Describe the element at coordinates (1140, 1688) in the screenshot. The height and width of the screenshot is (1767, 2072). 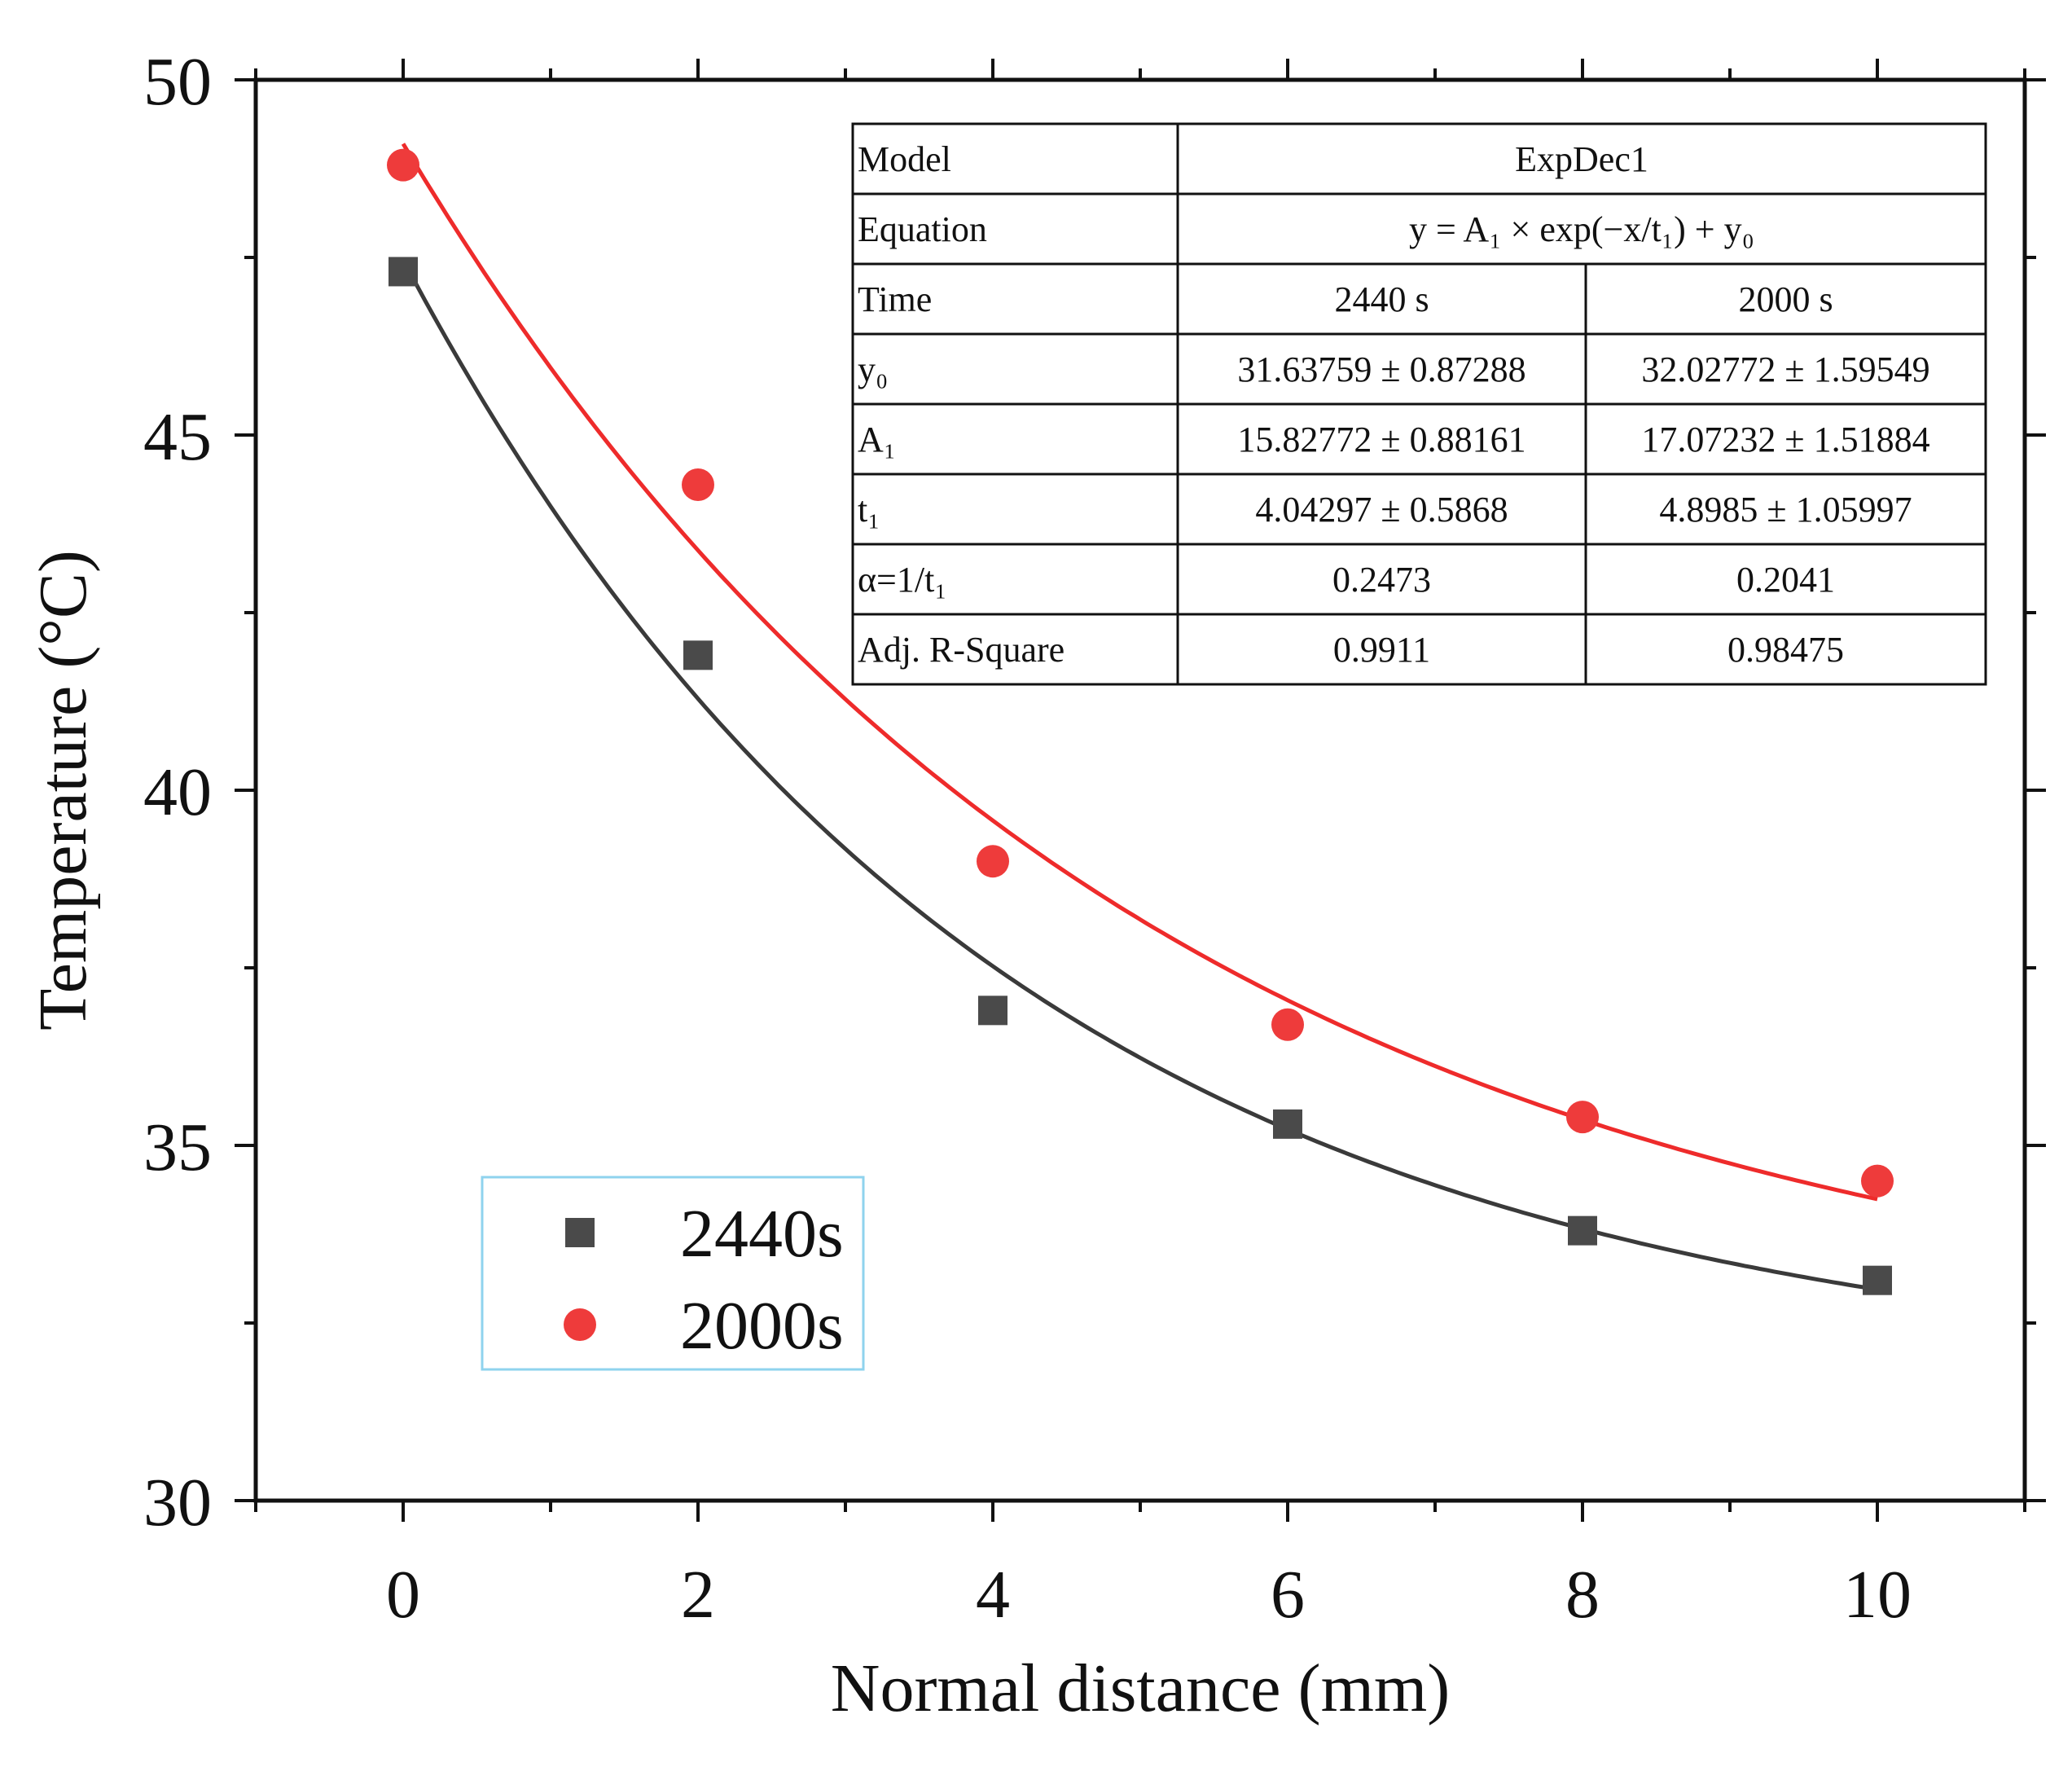
I see `x-axis-title: Normal distance (mm)` at that location.